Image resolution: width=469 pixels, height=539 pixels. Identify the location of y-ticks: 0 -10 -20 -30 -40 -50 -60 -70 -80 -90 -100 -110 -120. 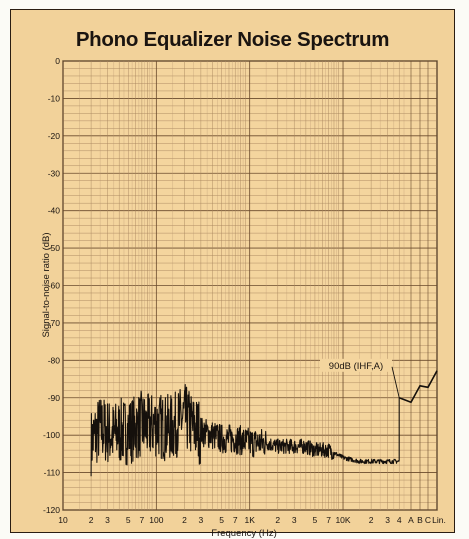
(51, 285).